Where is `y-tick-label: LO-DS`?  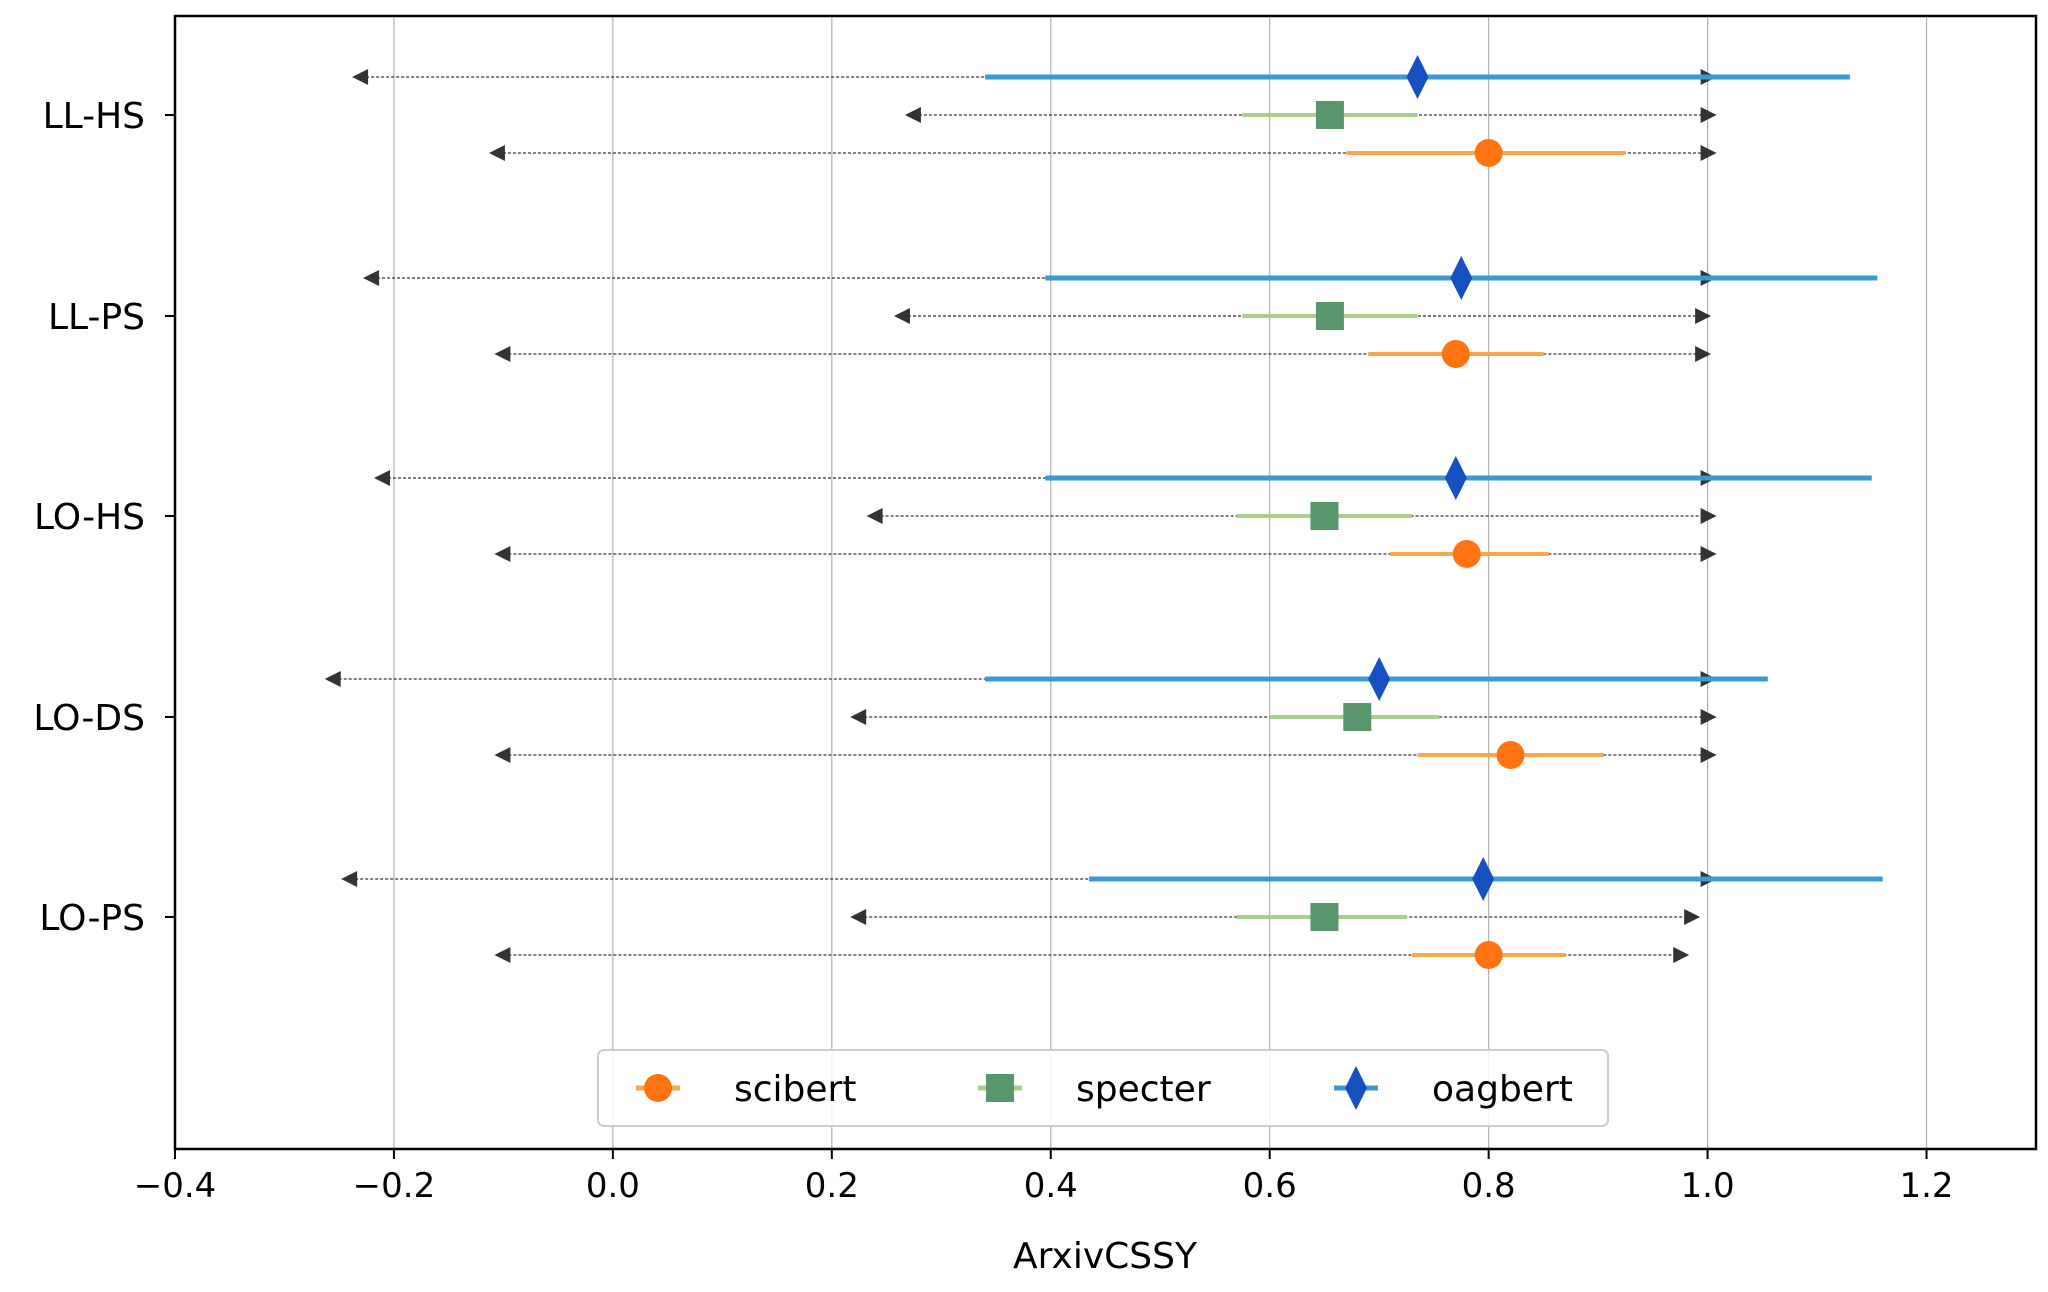
y-tick-label: LO-DS is located at coordinates (89, 718).